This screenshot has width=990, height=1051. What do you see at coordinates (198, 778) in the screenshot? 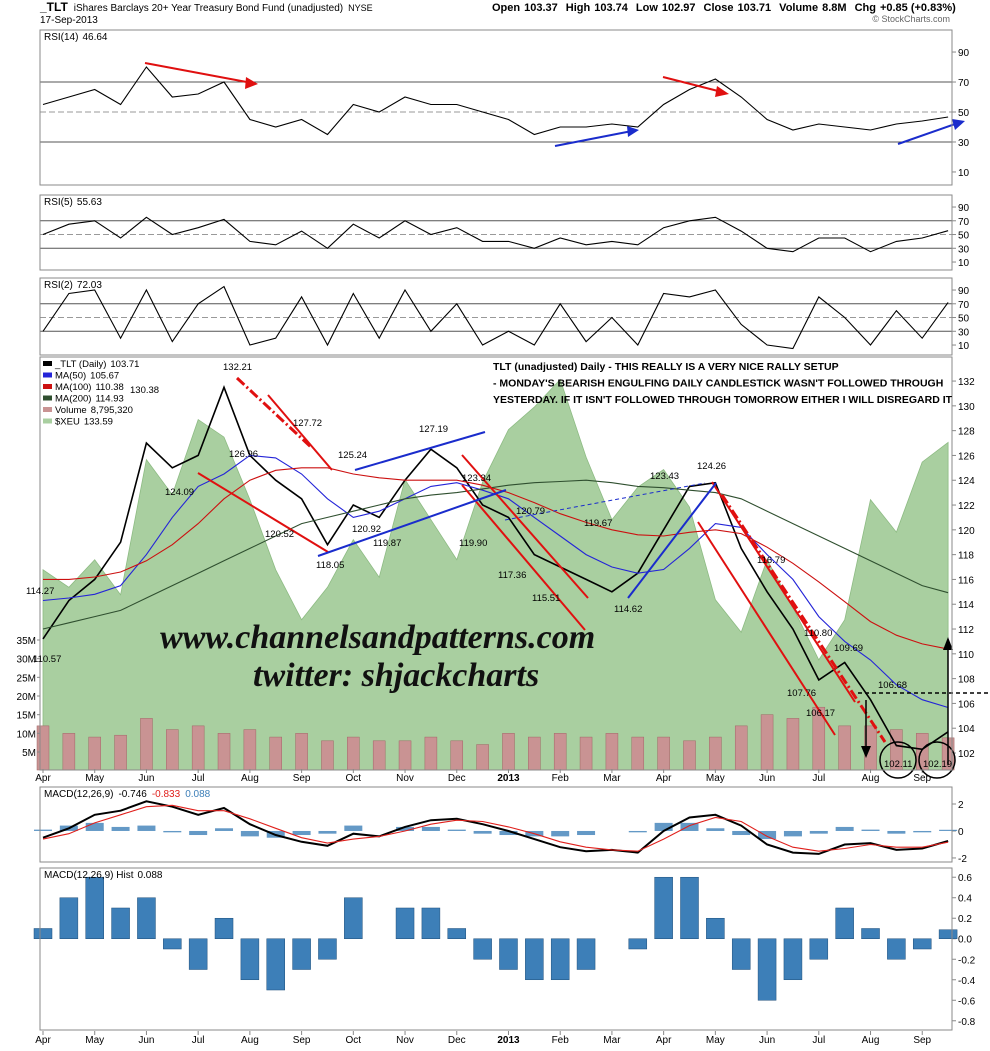
I see `x-tick-label: Jul` at bounding box center [198, 778].